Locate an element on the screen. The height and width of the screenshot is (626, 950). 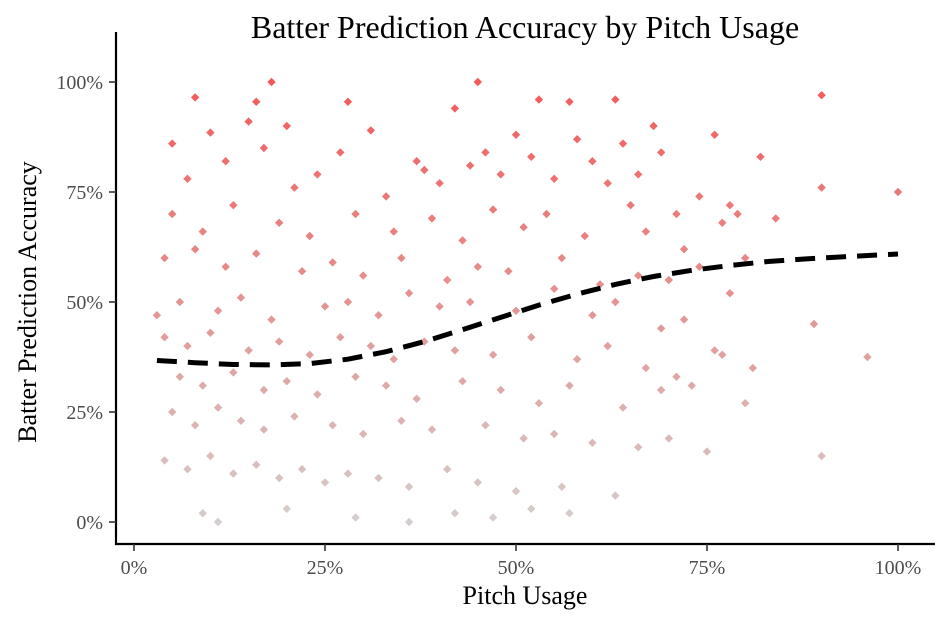
x-tick-label: 100% is located at coordinates (898, 568).